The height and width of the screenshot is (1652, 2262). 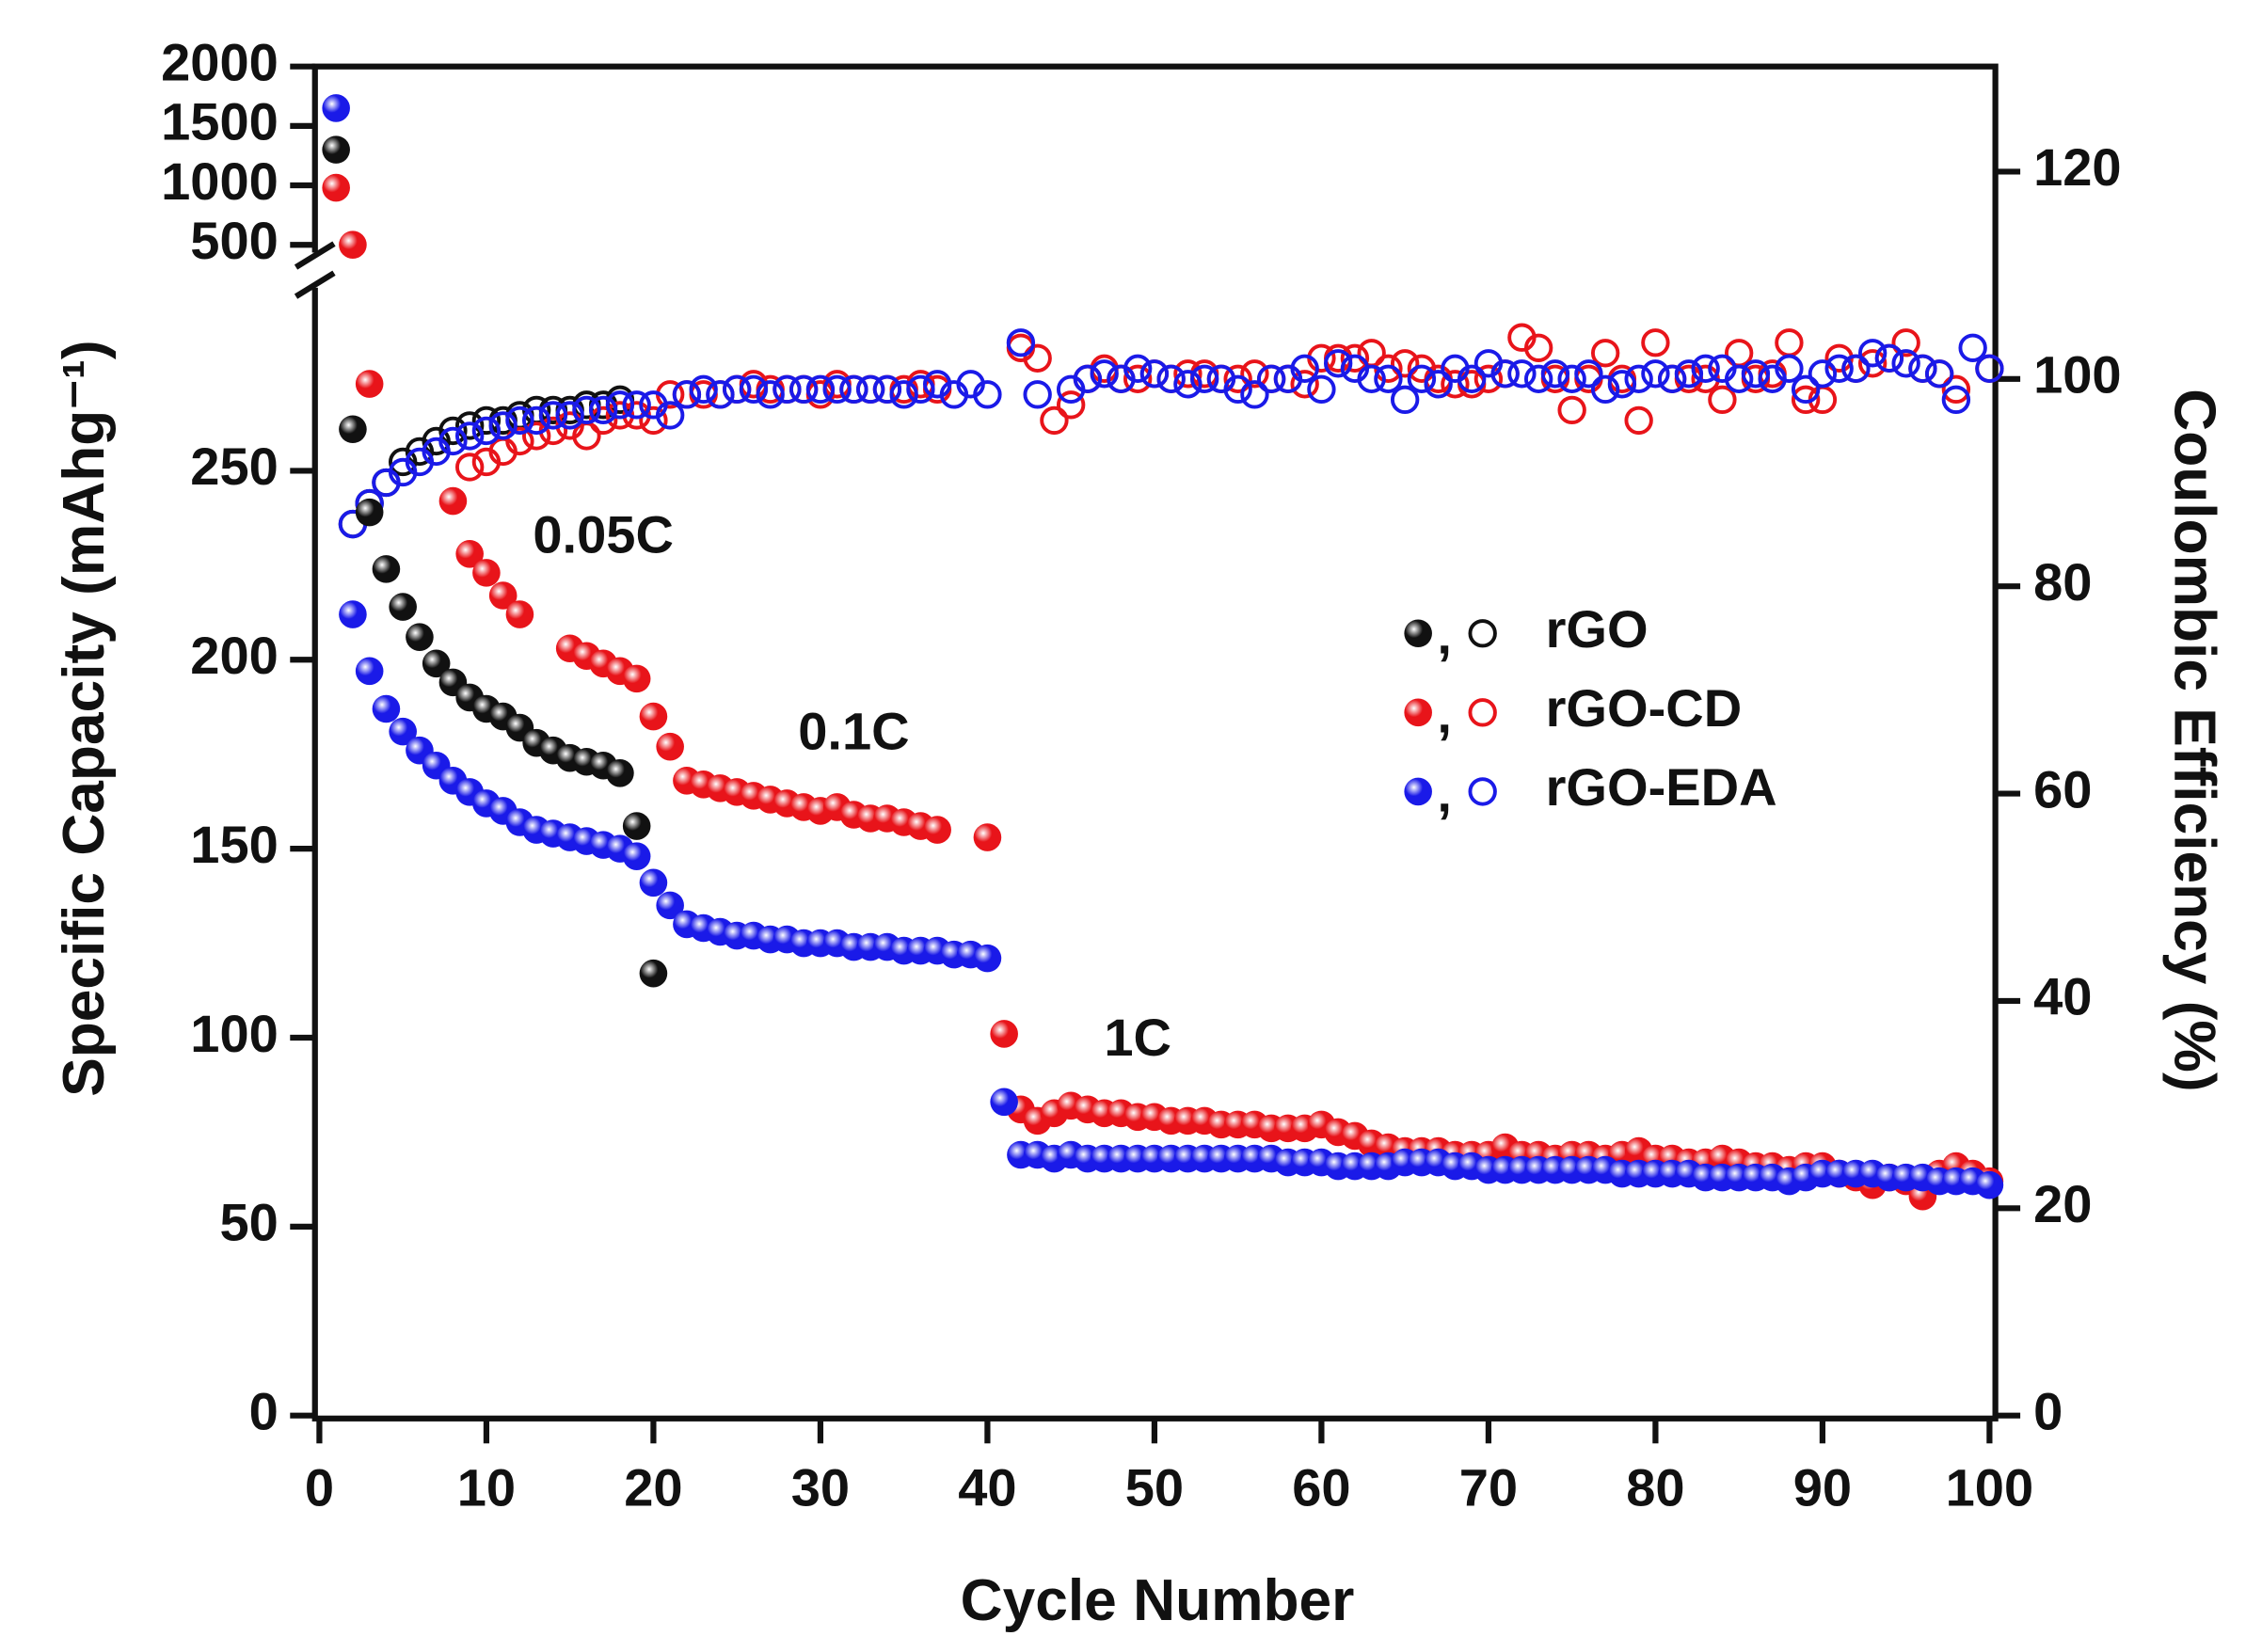 What do you see at coordinates (603, 534) in the screenshot?
I see `annotation: 0.05C` at bounding box center [603, 534].